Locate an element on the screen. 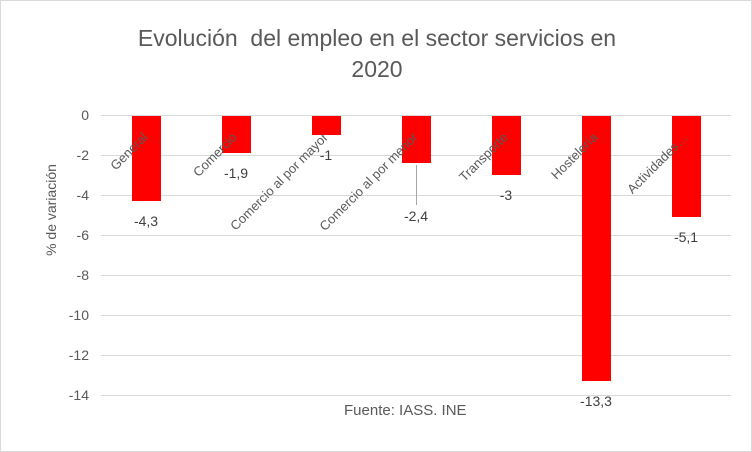 This screenshot has height=452, width=752. y-tick-label: -2 is located at coordinates (82, 155).